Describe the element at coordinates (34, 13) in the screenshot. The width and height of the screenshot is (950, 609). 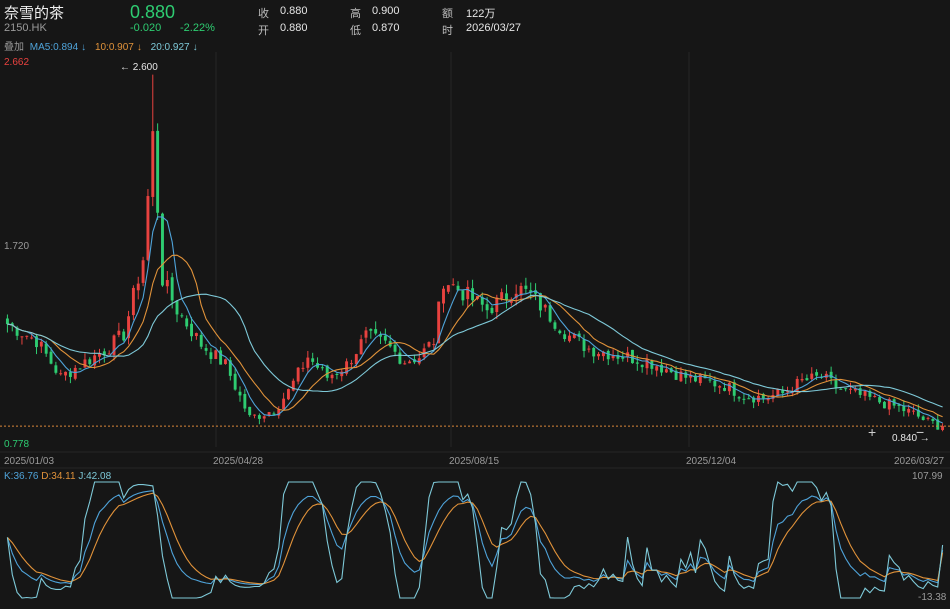
I see `stock-name: 奈雪的茶` at that location.